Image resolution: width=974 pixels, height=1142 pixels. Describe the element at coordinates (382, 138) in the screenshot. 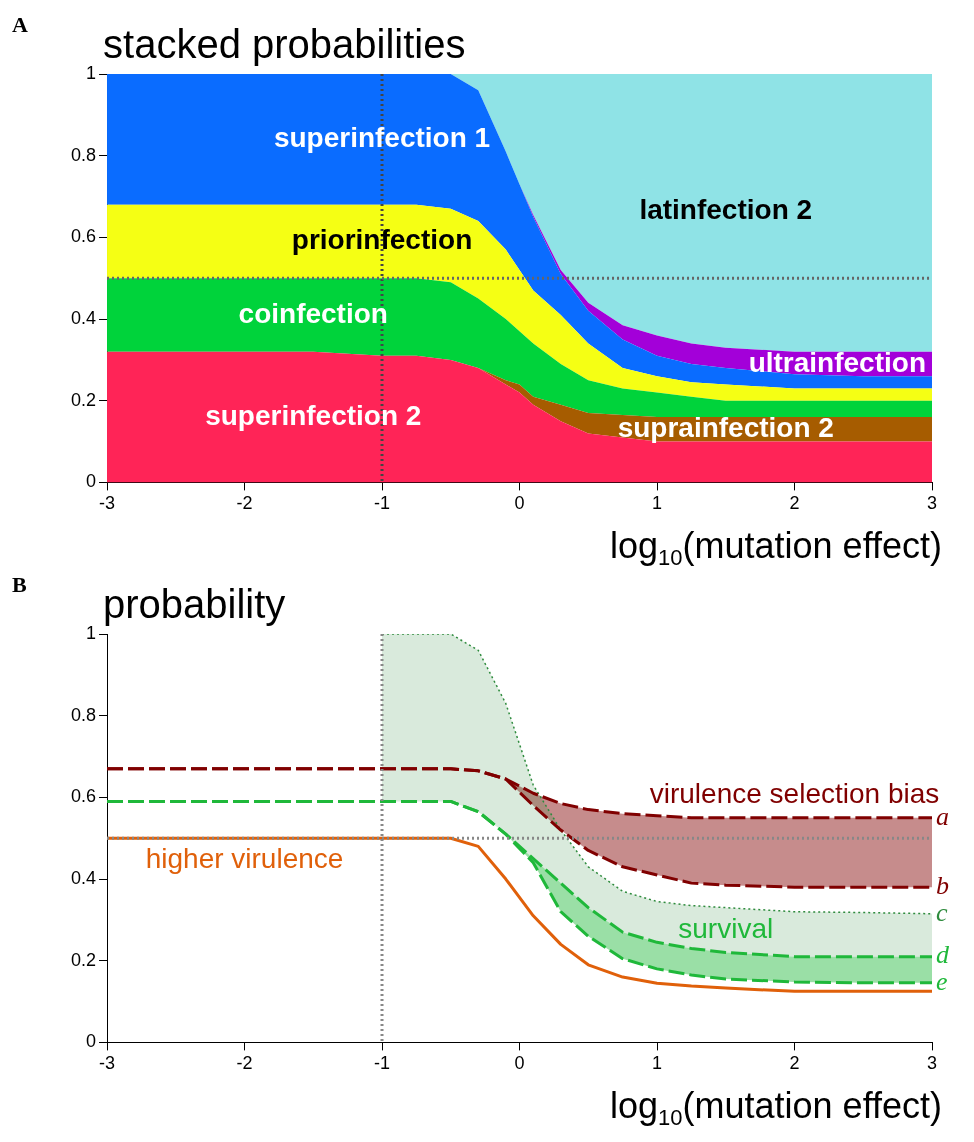

I see `series-label: superinfection 1` at that location.